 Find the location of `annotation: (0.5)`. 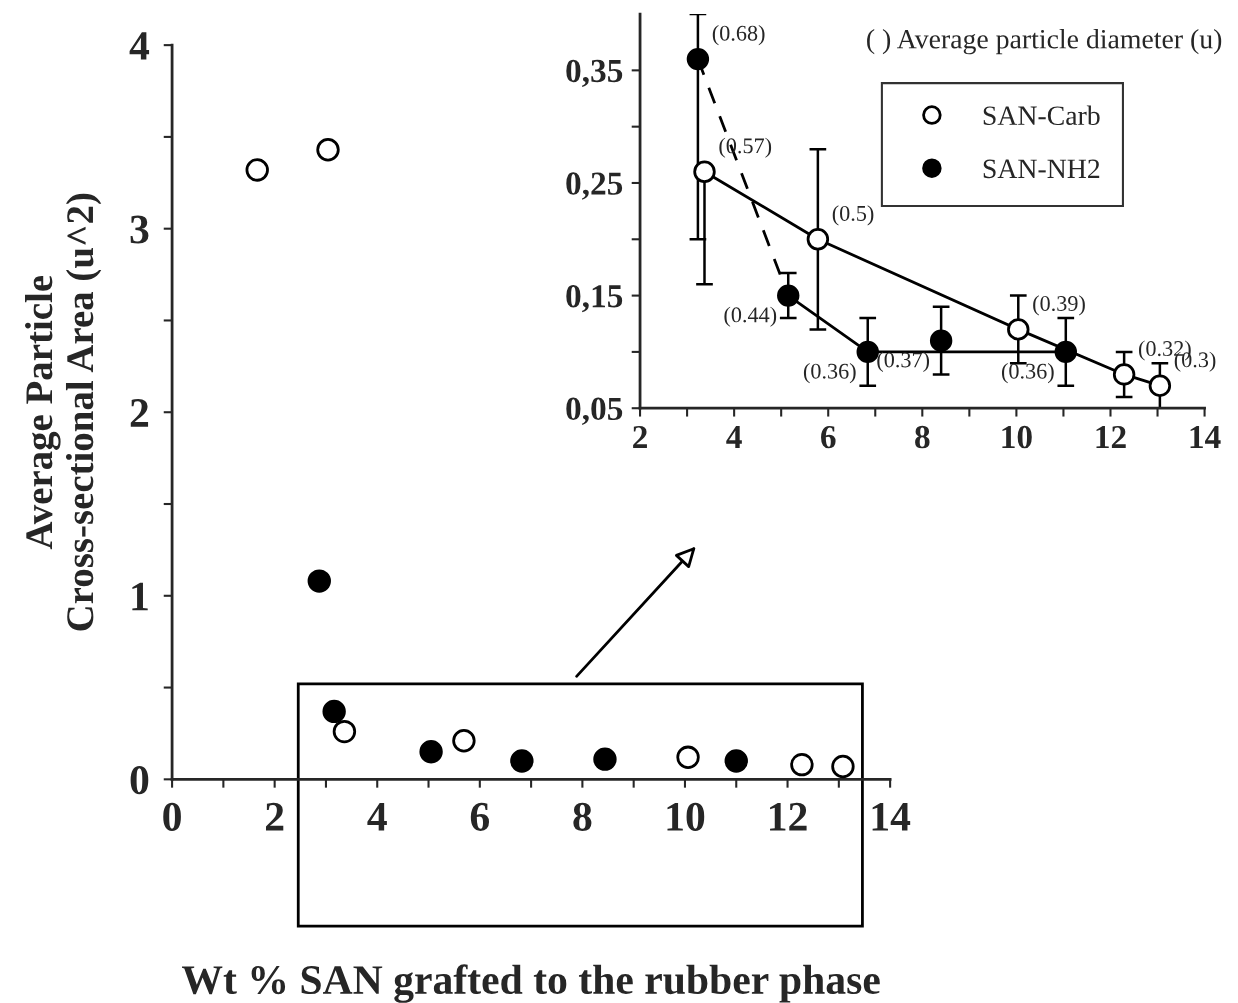

annotation: (0.5) is located at coordinates (853, 215).